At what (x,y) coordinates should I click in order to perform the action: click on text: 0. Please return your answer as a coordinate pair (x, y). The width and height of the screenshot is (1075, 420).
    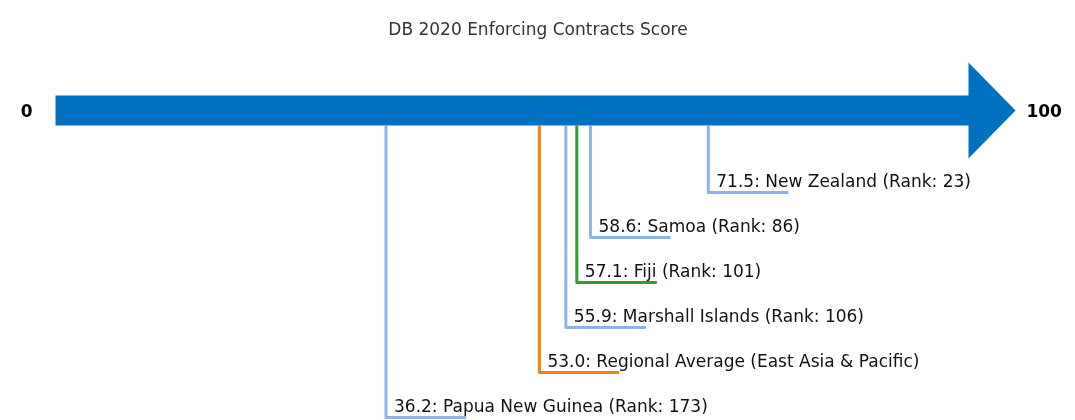
    Looking at the image, I should click on (26, 111).